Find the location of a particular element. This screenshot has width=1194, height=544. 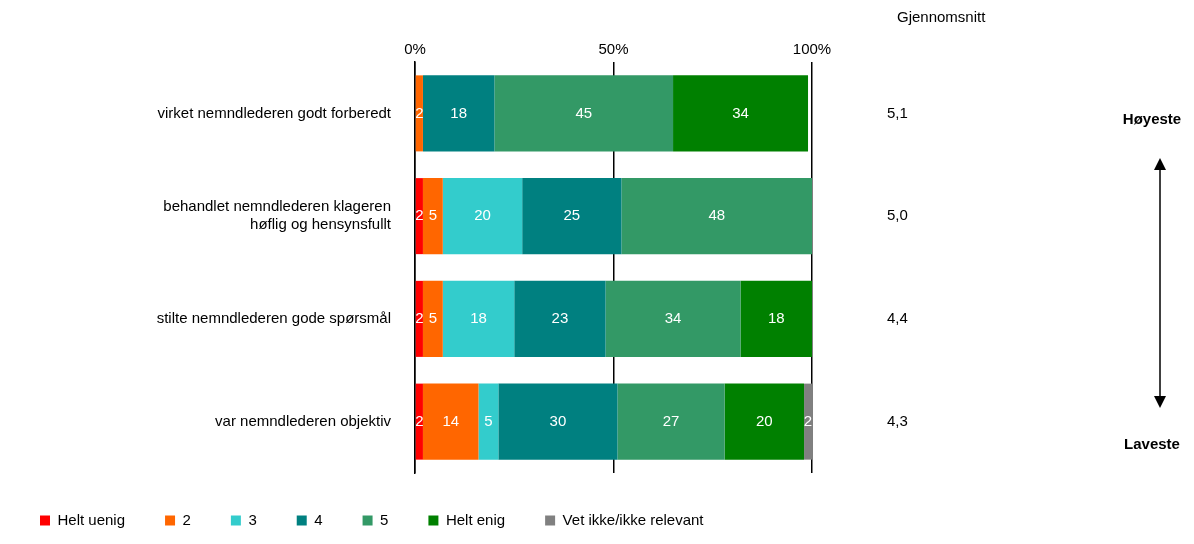

data-label: 23 is located at coordinates (560, 318).